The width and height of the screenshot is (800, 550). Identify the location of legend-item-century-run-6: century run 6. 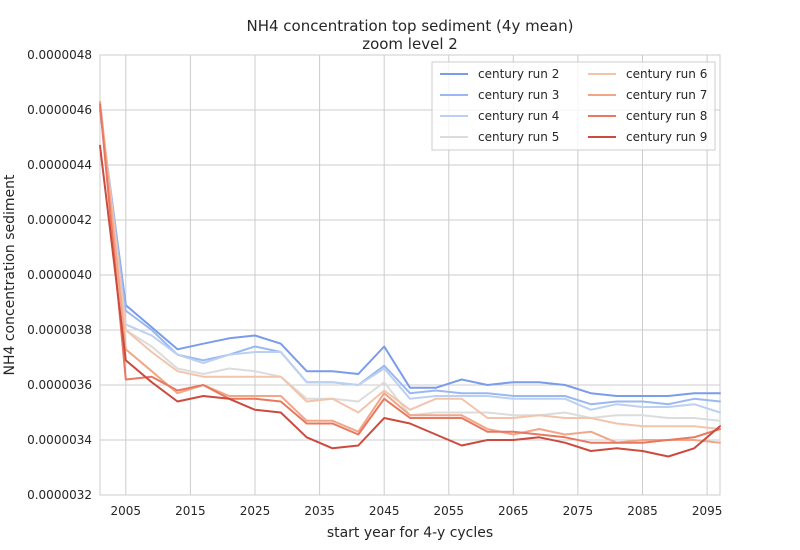
(647, 74).